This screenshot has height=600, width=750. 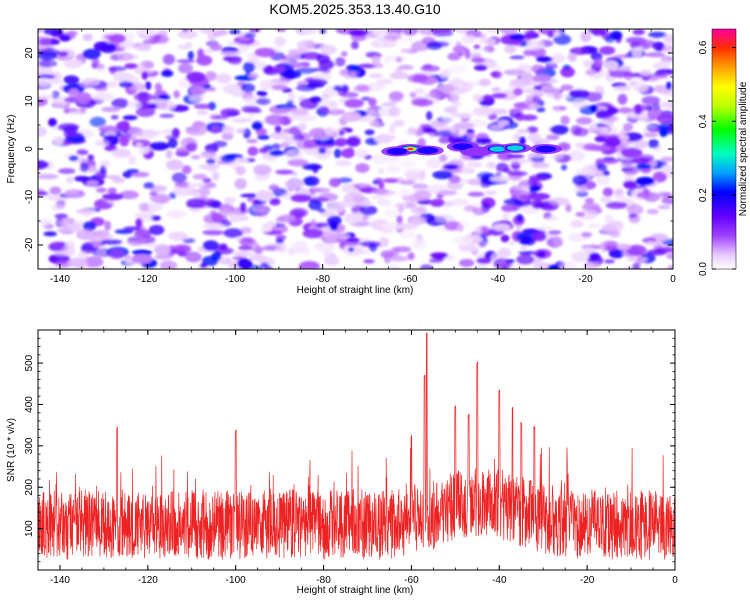 I want to click on colorbar-label: Normalized spectral amplitude, so click(x=743, y=148).